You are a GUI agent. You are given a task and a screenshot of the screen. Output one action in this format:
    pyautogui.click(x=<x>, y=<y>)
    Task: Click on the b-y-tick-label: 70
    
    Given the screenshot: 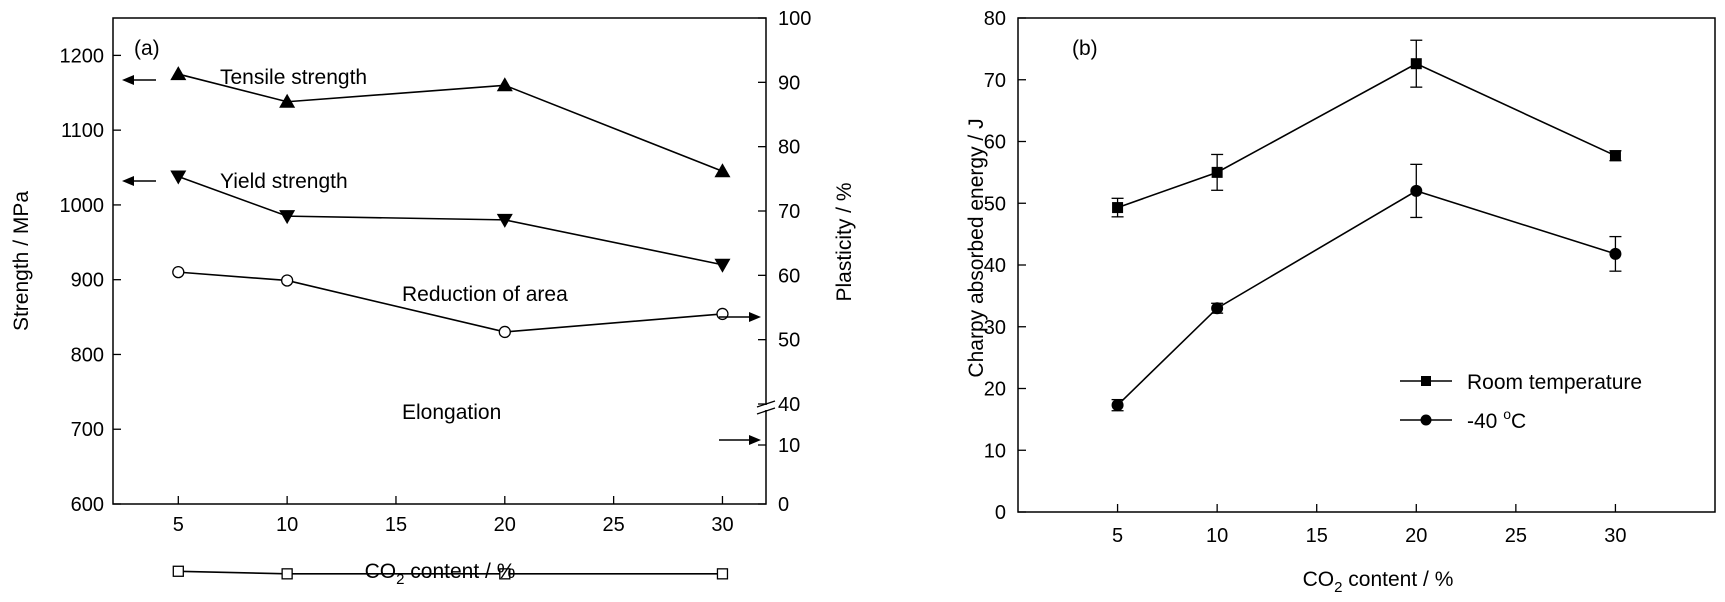 What is the action you would take?
    pyautogui.click(x=995, y=81)
    